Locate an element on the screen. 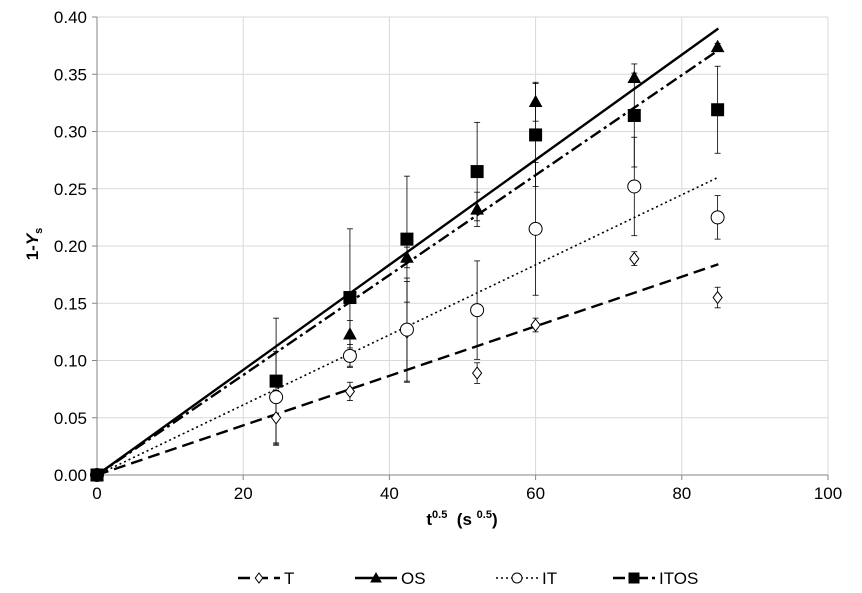 The image size is (862, 593). y-tick-label: 0.25 is located at coordinates (70, 189).